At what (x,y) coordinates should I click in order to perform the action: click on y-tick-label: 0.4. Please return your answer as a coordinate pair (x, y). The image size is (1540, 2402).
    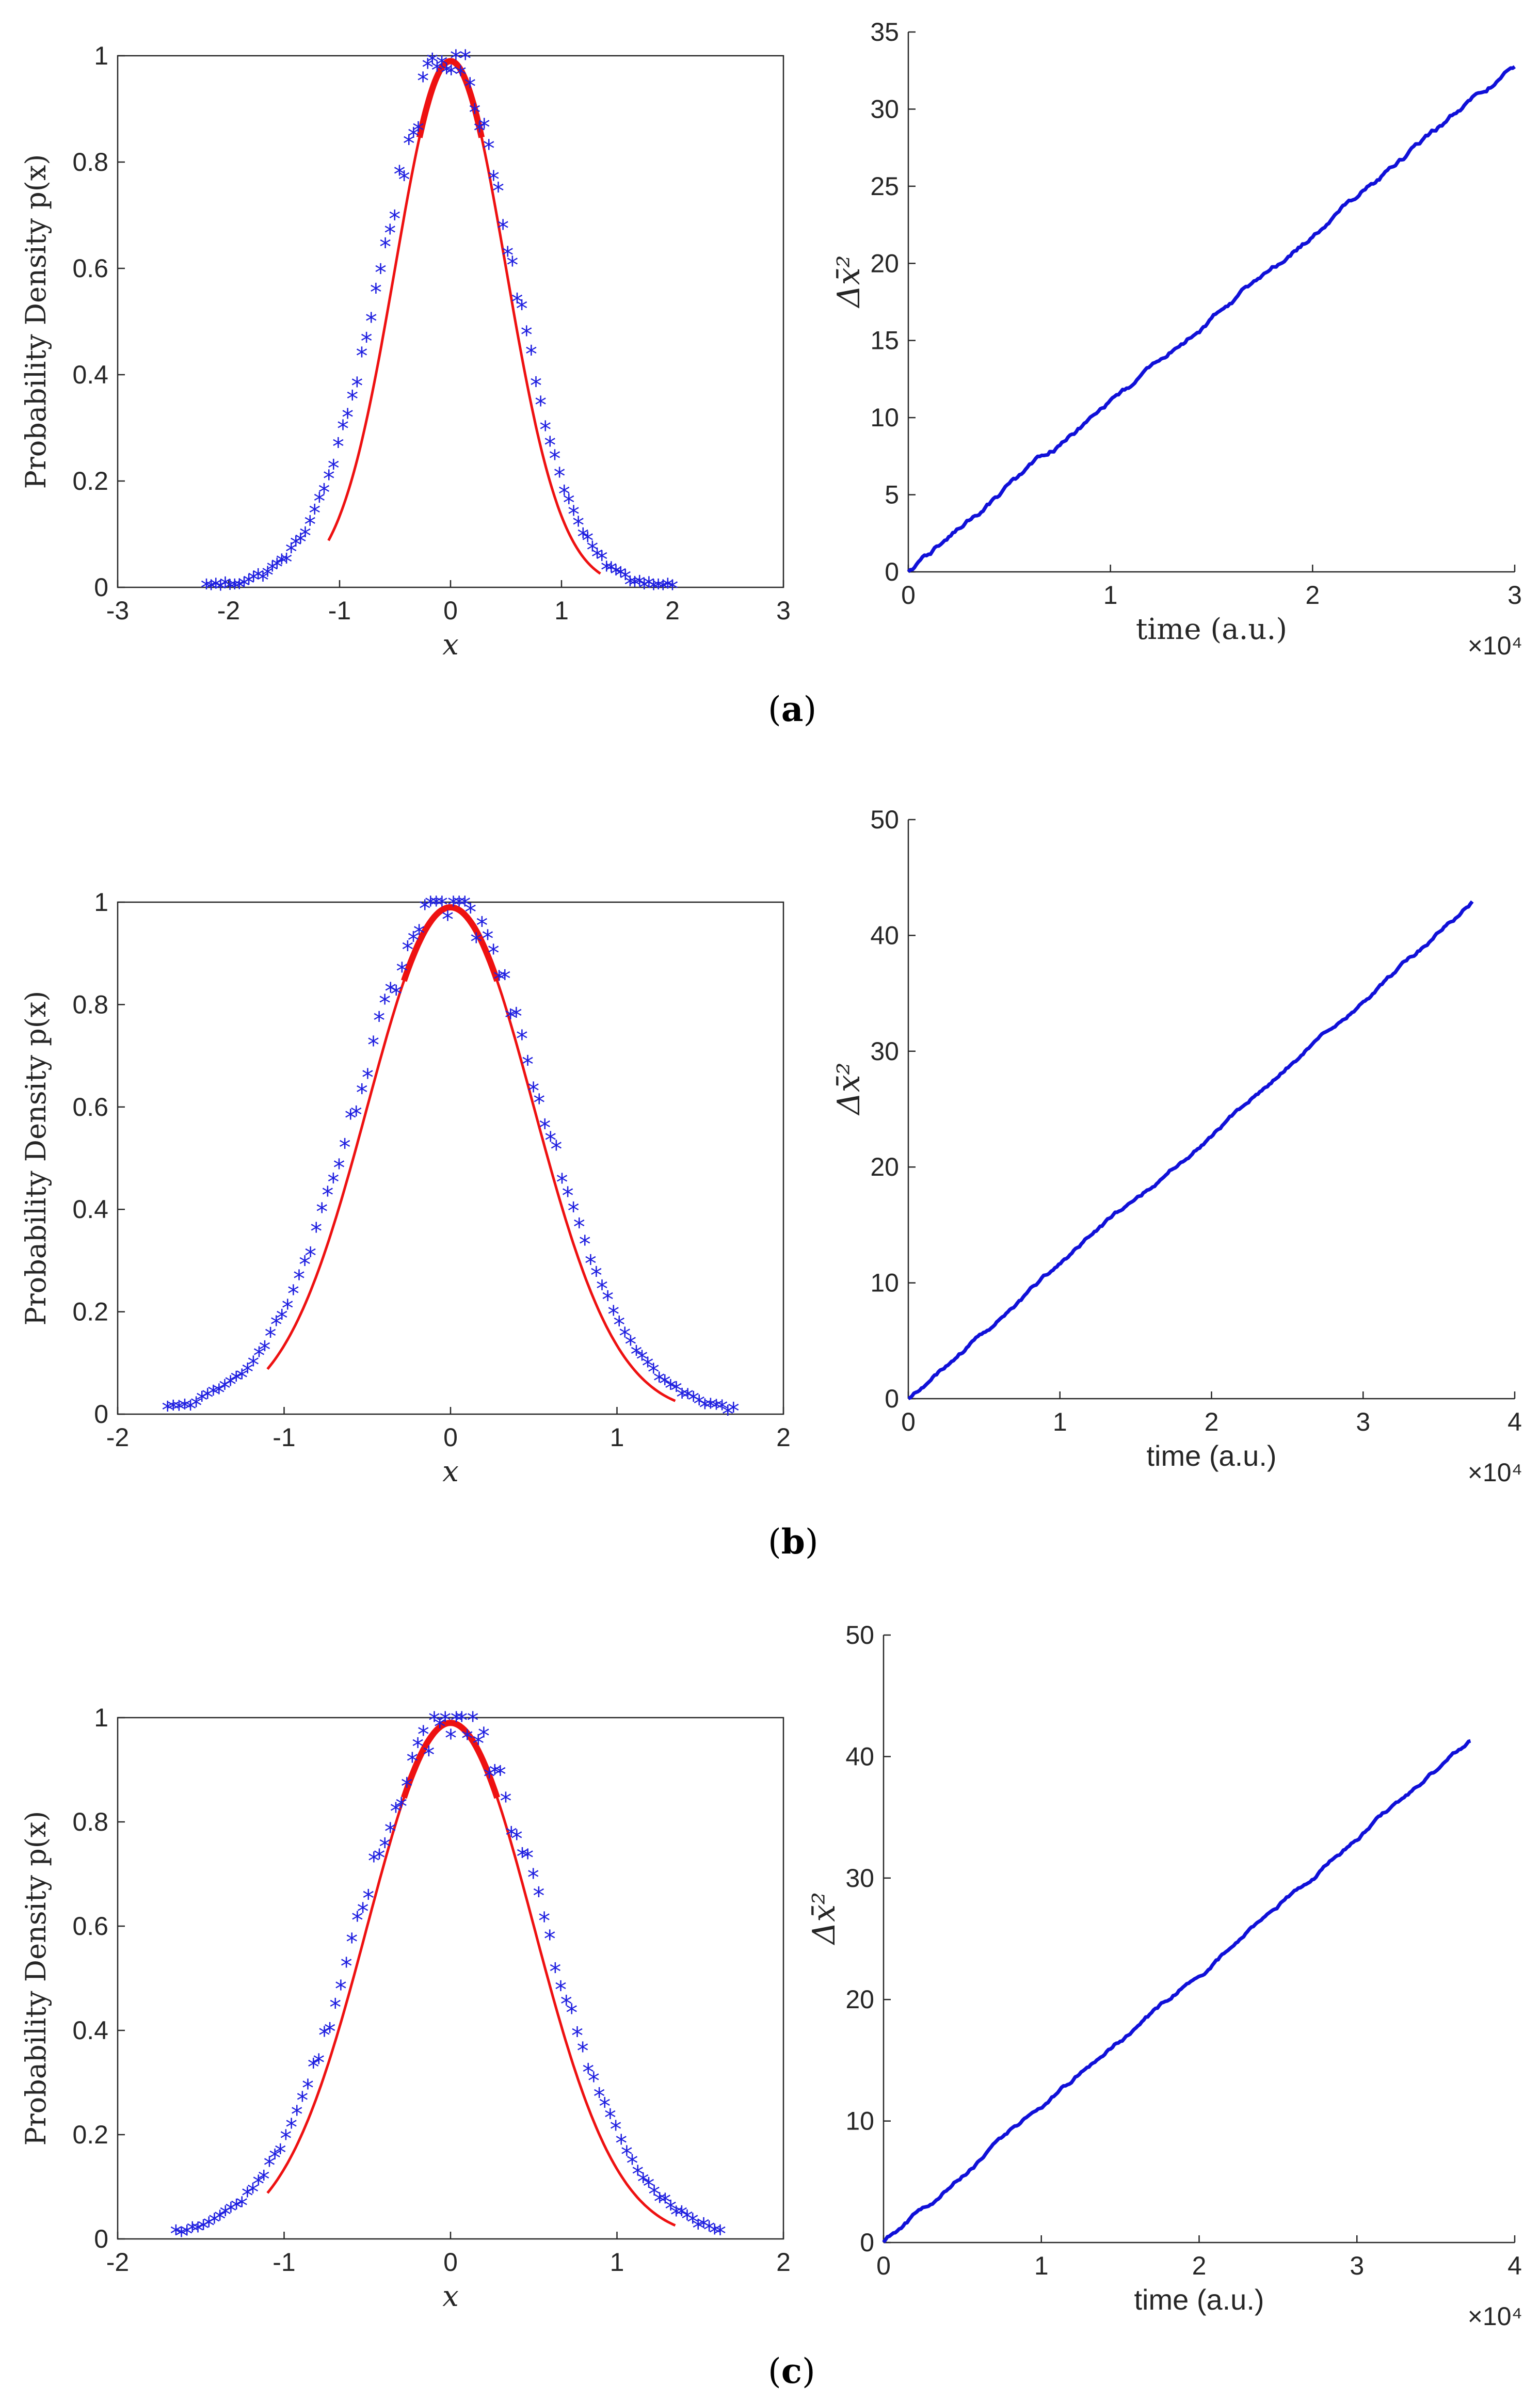
    Looking at the image, I should click on (90, 1209).